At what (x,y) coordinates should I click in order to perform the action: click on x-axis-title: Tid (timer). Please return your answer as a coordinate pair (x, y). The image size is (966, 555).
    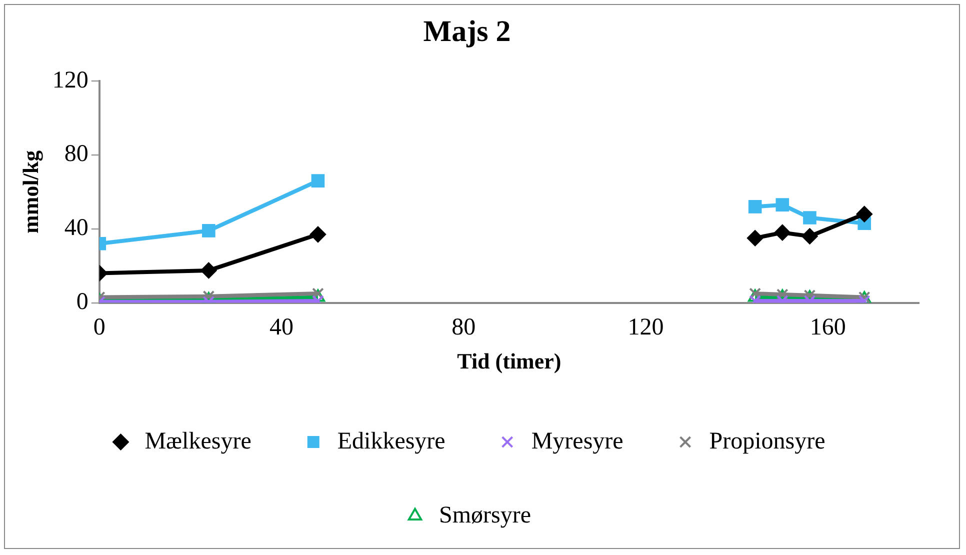
    Looking at the image, I should click on (509, 361).